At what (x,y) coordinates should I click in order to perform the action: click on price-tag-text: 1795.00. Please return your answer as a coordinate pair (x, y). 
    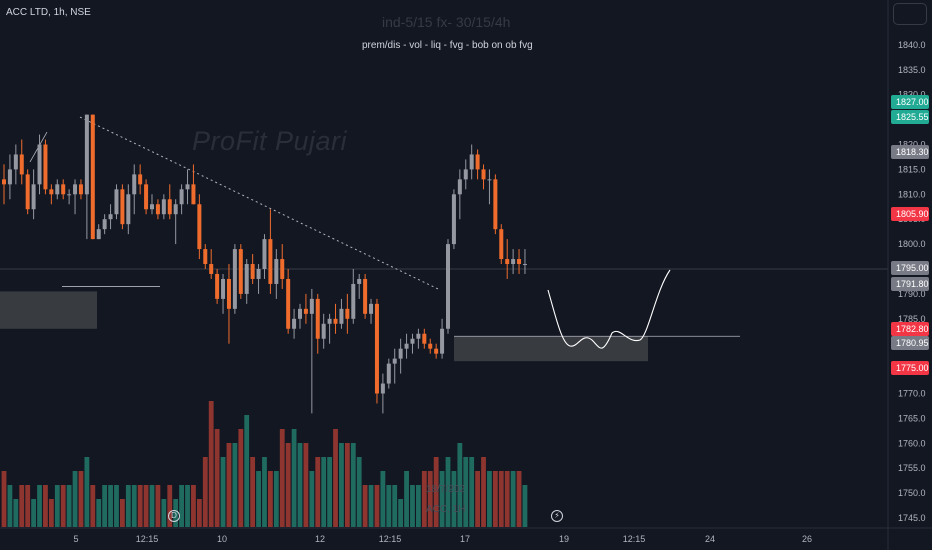
    Looking at the image, I should click on (912, 268).